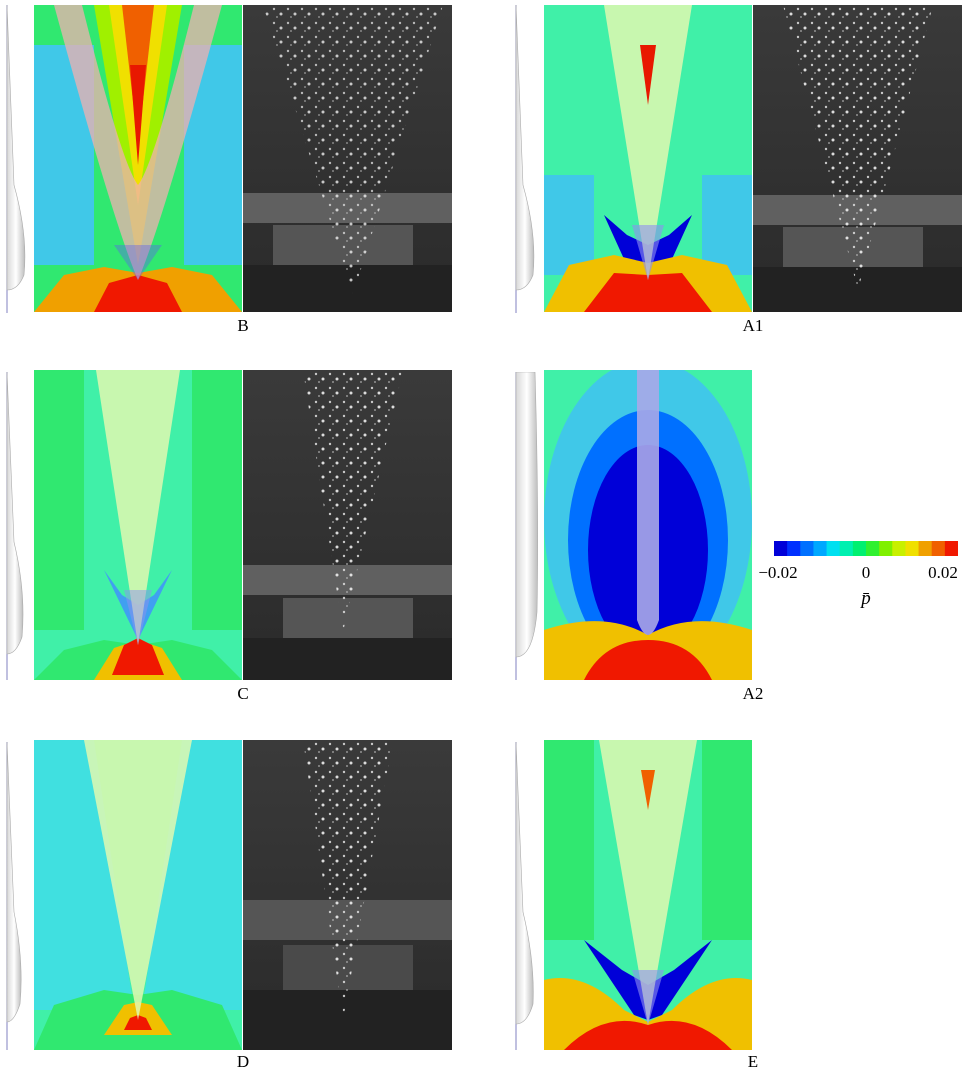 Image resolution: width=975 pixels, height=1077 pixels. I want to click on panel-label-b: B, so click(243, 325).